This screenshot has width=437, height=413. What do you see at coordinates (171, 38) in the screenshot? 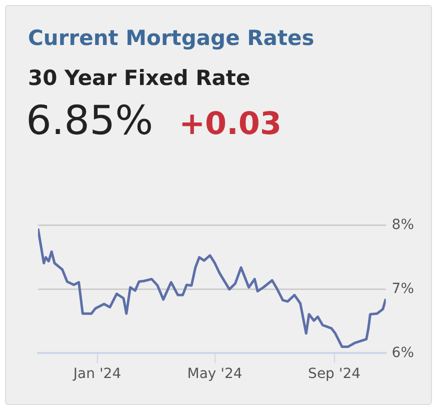
I see `chart-title: Current Mortgage Rates` at bounding box center [171, 38].